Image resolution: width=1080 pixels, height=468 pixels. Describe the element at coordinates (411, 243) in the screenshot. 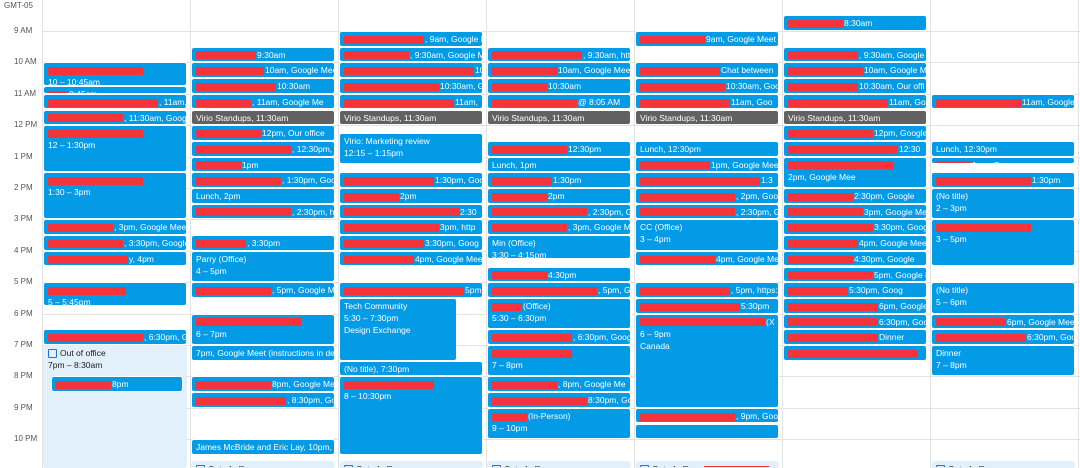

I see `calendar-event: 3:30pm, Goog` at that location.